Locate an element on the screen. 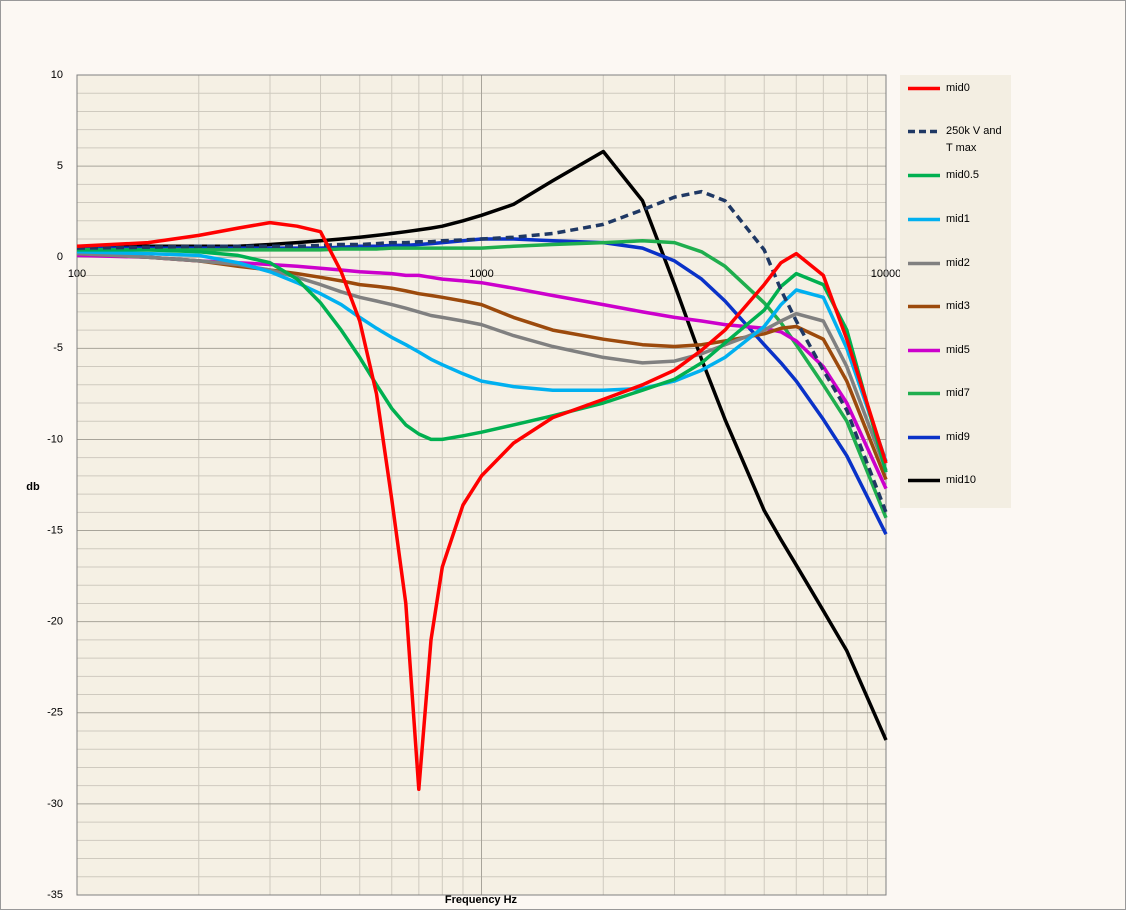 This screenshot has height=910, width=1126. legend-item: 250k V and T max is located at coordinates (957, 140).